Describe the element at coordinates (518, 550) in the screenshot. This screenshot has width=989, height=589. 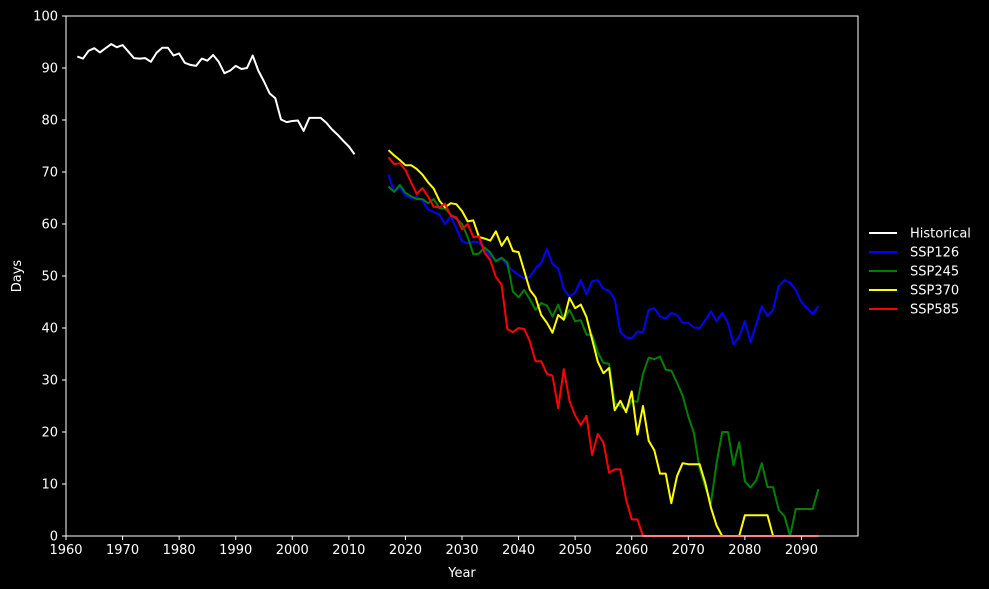
I see `x-tick-label: 2040` at that location.